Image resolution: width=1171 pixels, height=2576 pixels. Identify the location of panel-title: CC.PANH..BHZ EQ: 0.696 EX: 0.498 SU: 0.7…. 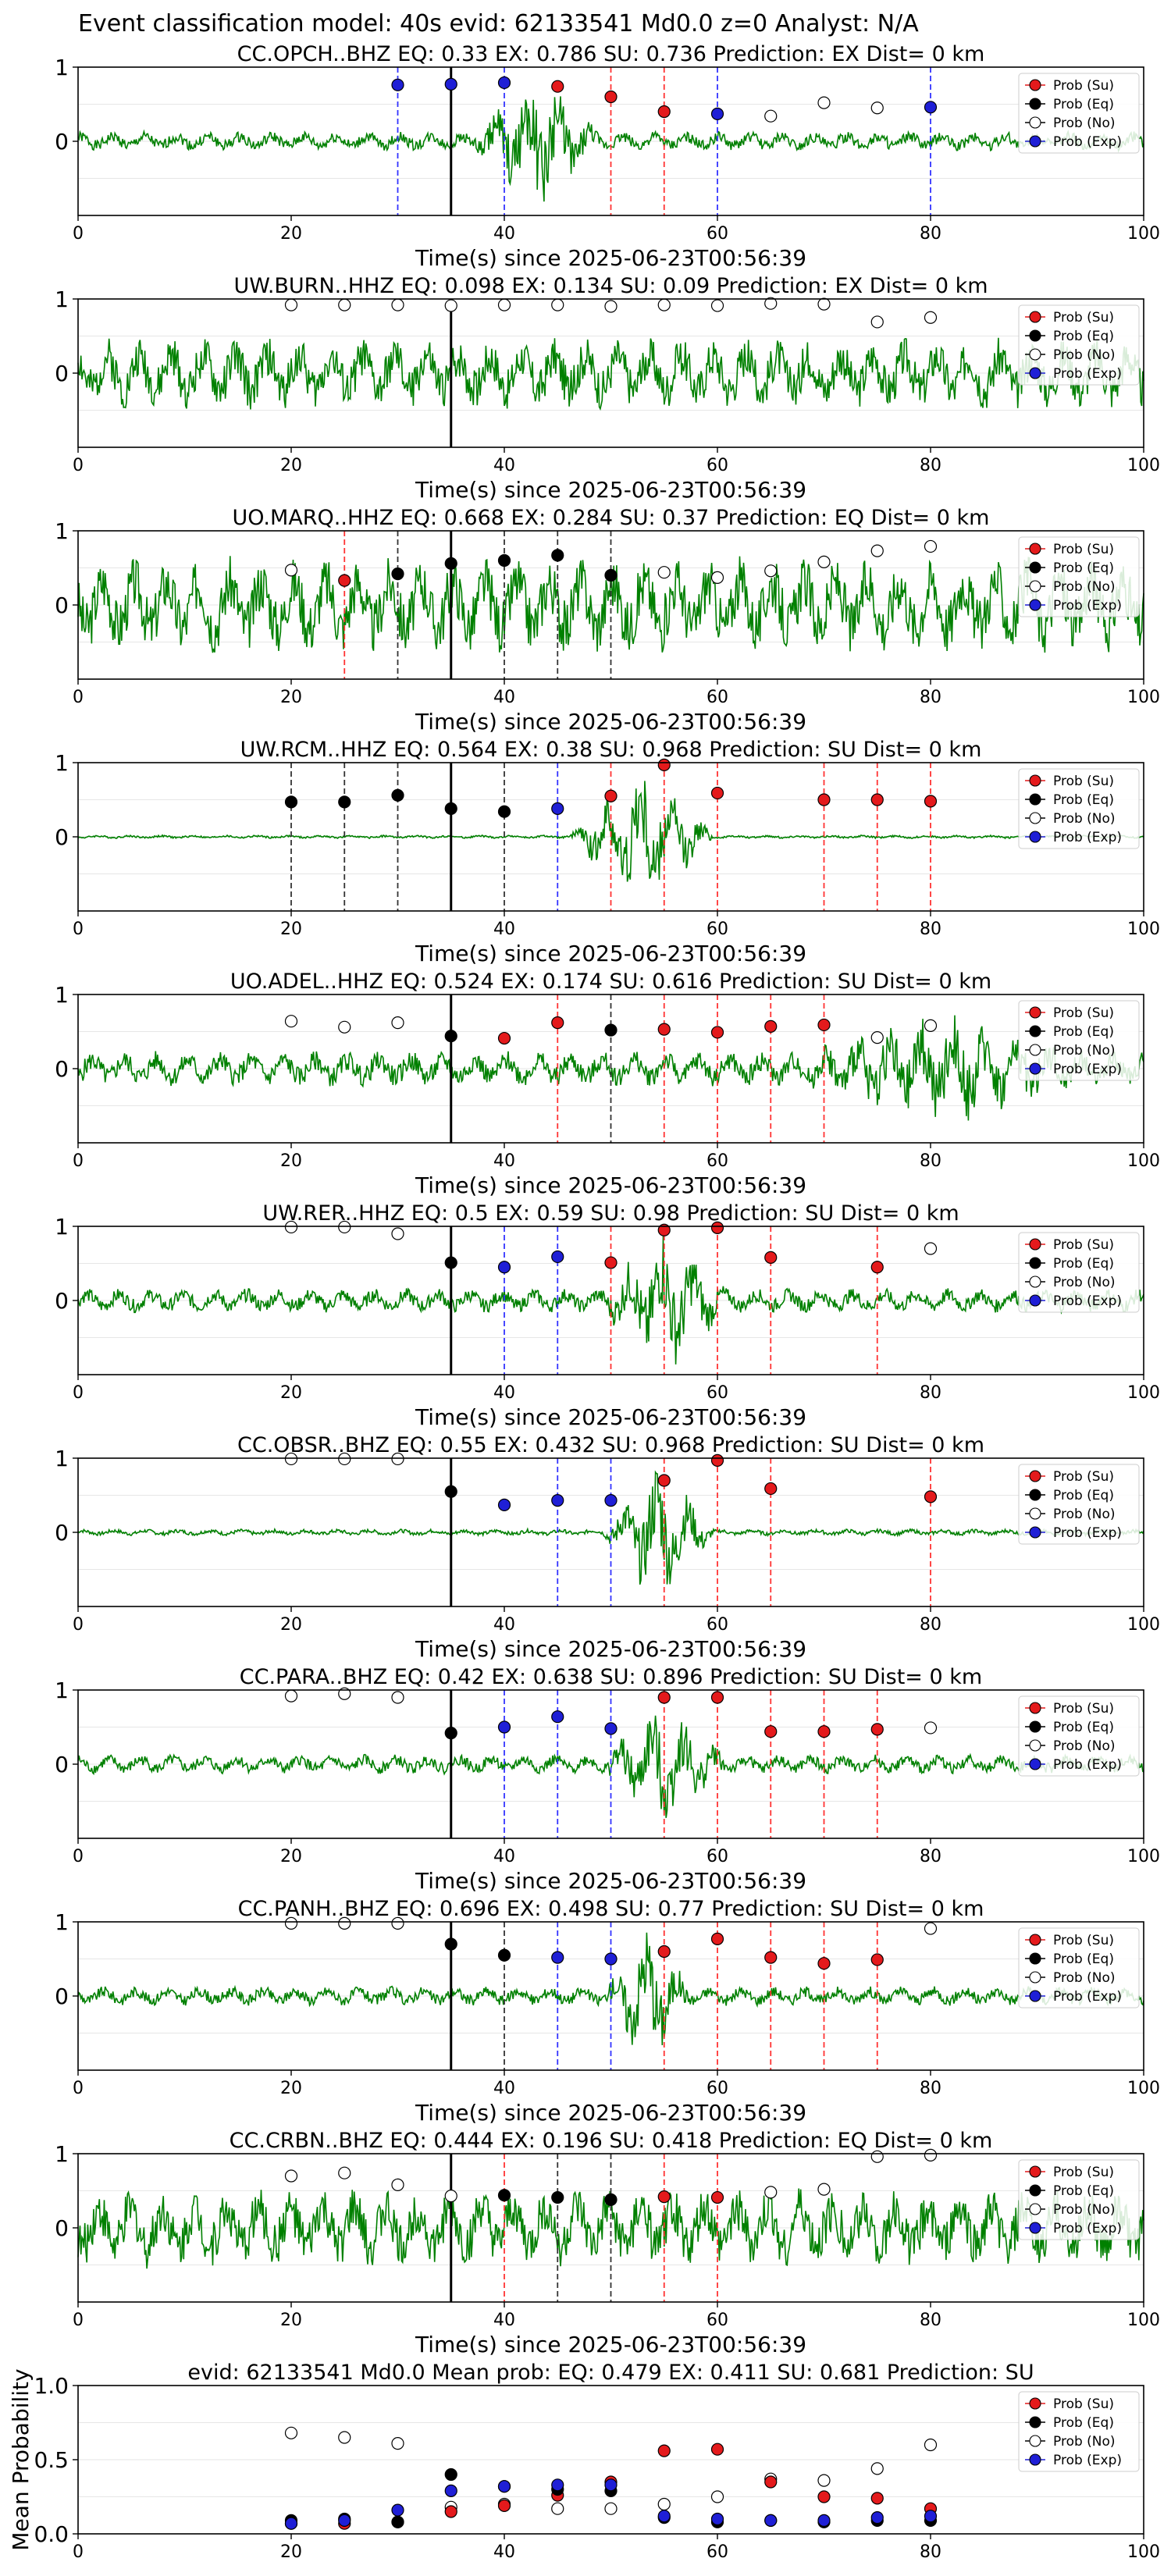
(611, 1909).